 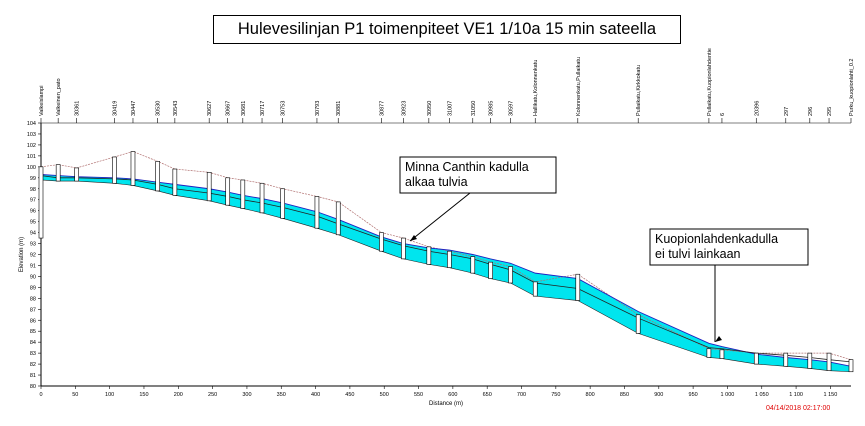 What do you see at coordinates (281, 395) in the screenshot?
I see `x-tick-label: 350` at bounding box center [281, 395].